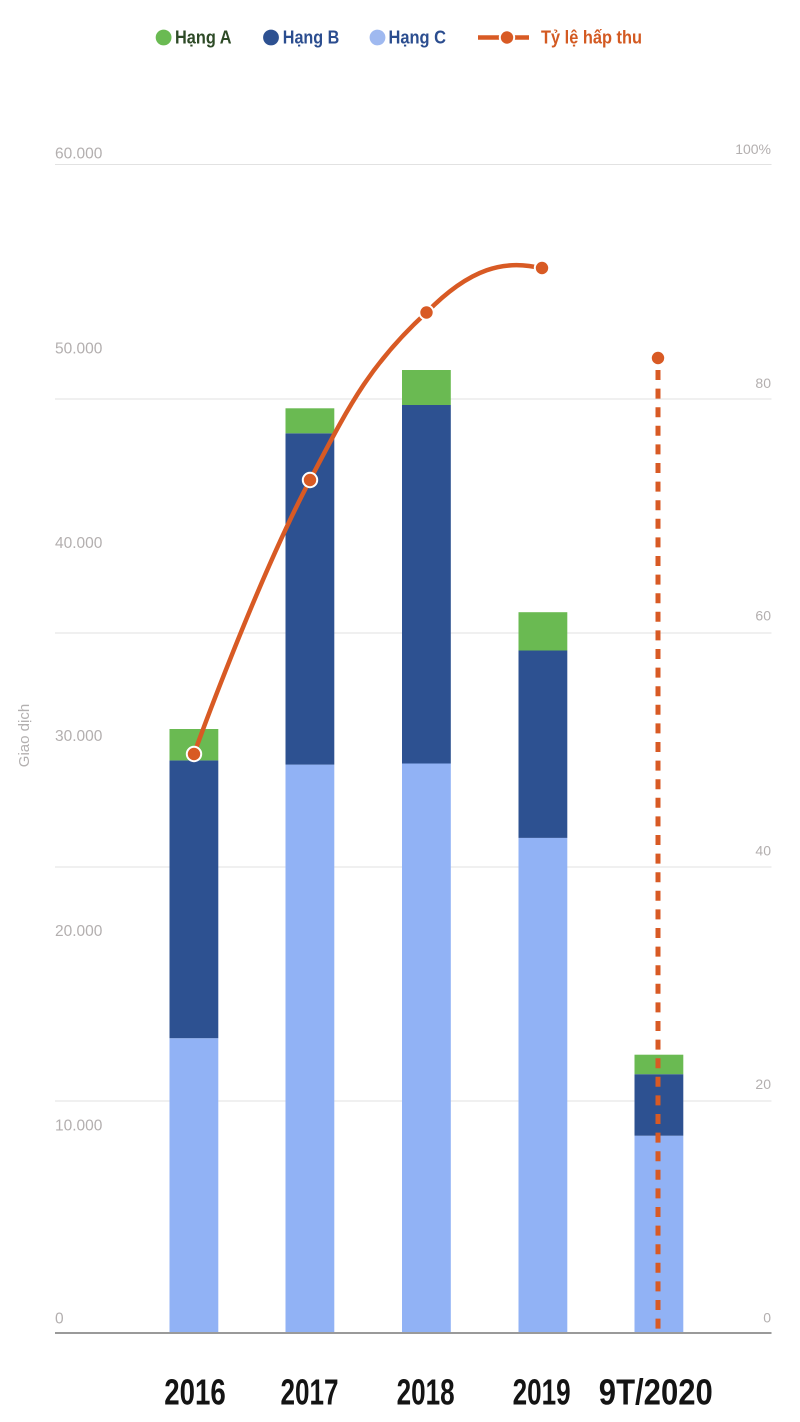 The height and width of the screenshot is (1422, 800). Describe the element at coordinates (763, 1084) in the screenshot. I see `svg-text: 20` at that location.